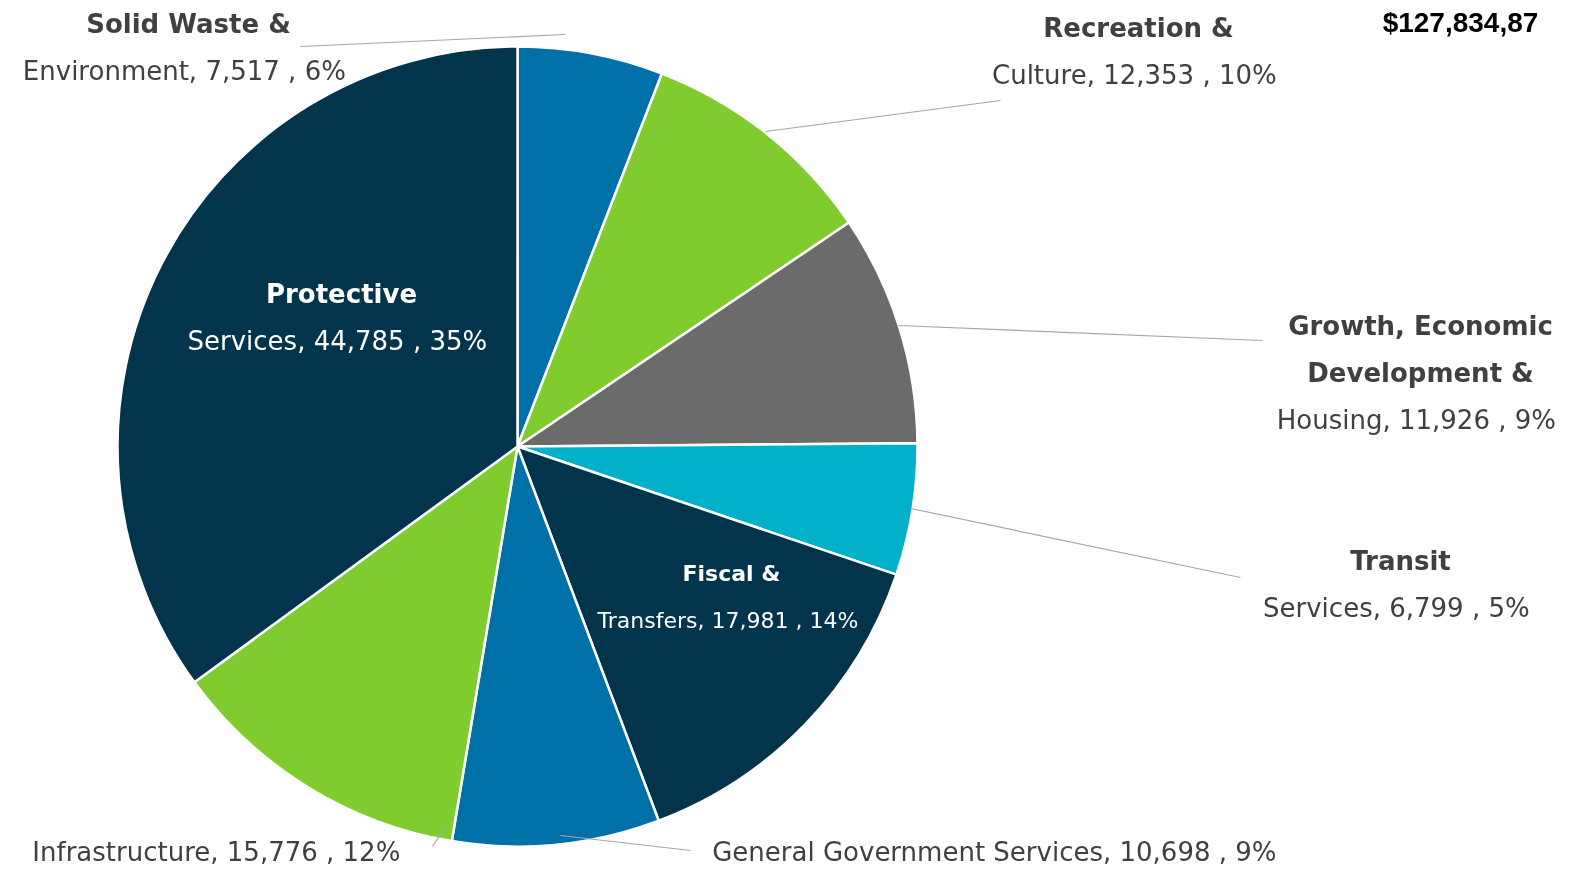  What do you see at coordinates (994, 851) in the screenshot?
I see `slice-label: General Government Services, 10,698 , 9%` at bounding box center [994, 851].